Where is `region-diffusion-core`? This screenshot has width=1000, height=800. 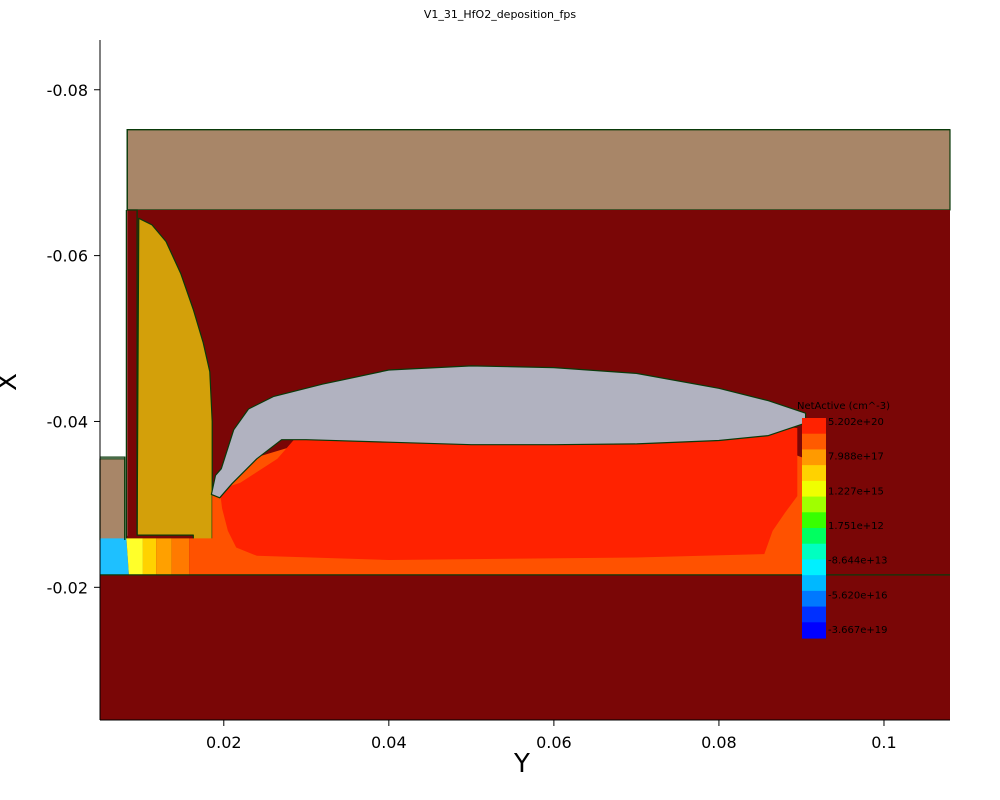
region-diffusion-core is located at coordinates (508, 491).